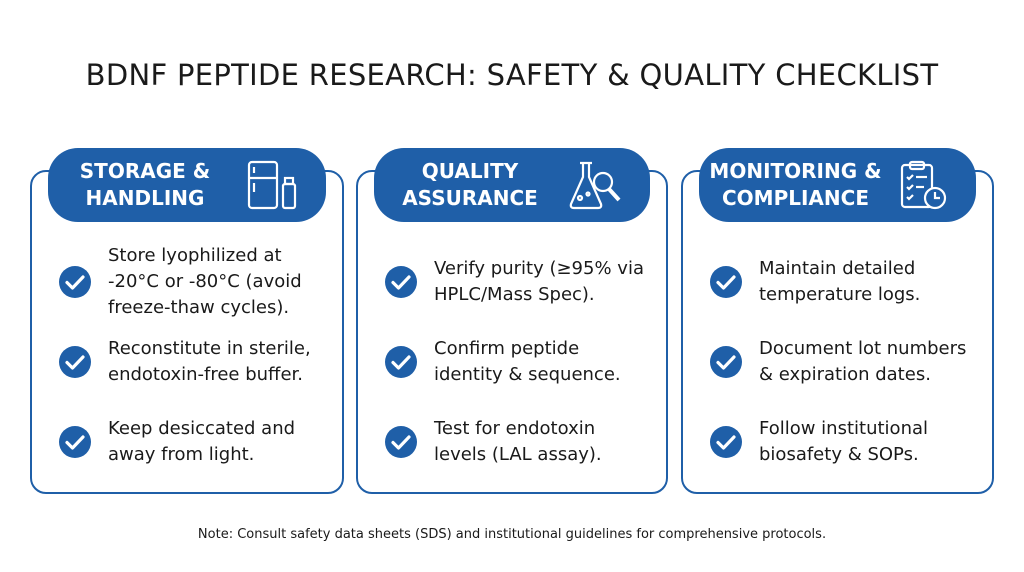 The image size is (1024, 572). I want to click on item-text: Maintain detailed temperature logs., so click(840, 281).